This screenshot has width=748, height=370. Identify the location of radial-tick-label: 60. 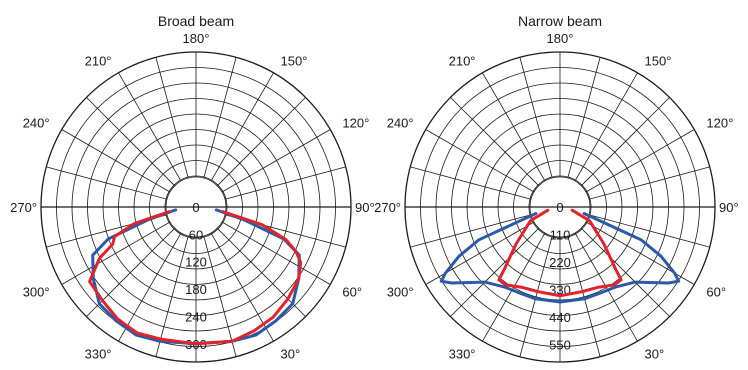
(196, 234).